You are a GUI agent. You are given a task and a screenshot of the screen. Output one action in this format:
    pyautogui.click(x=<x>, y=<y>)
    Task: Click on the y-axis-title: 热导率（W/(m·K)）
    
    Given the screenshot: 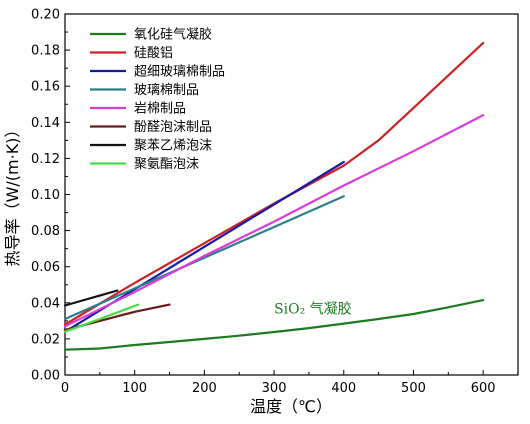 What is the action you would take?
    pyautogui.click(x=12, y=194)
    